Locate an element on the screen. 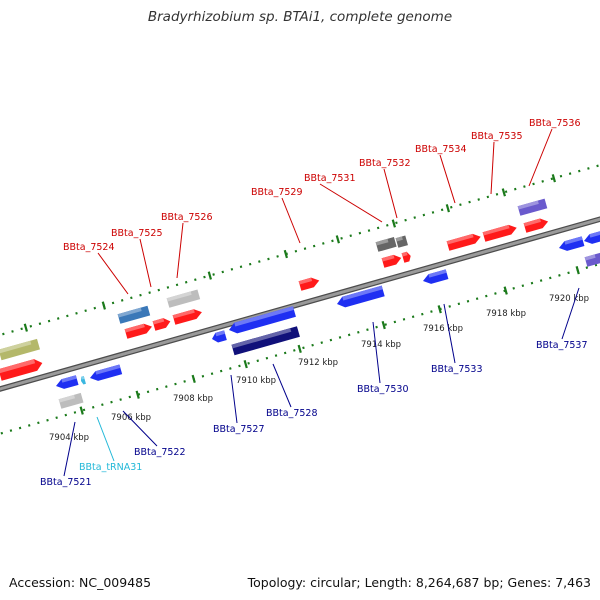 Image resolution: width=600 pixels, height=600 pixels. gene-bbta-7527a is located at coordinates (219, 336).